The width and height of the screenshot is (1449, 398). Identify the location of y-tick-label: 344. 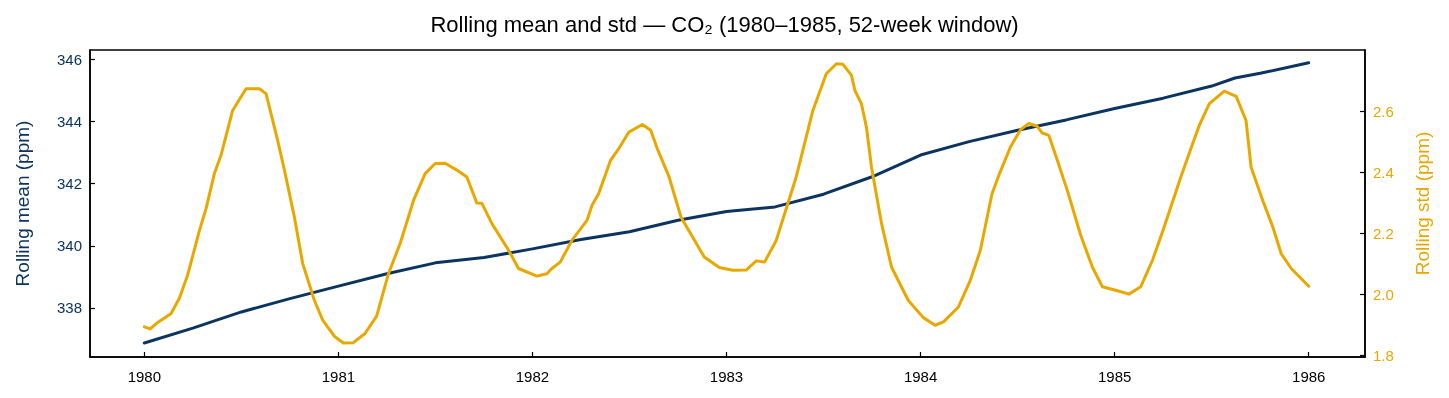
(69, 121).